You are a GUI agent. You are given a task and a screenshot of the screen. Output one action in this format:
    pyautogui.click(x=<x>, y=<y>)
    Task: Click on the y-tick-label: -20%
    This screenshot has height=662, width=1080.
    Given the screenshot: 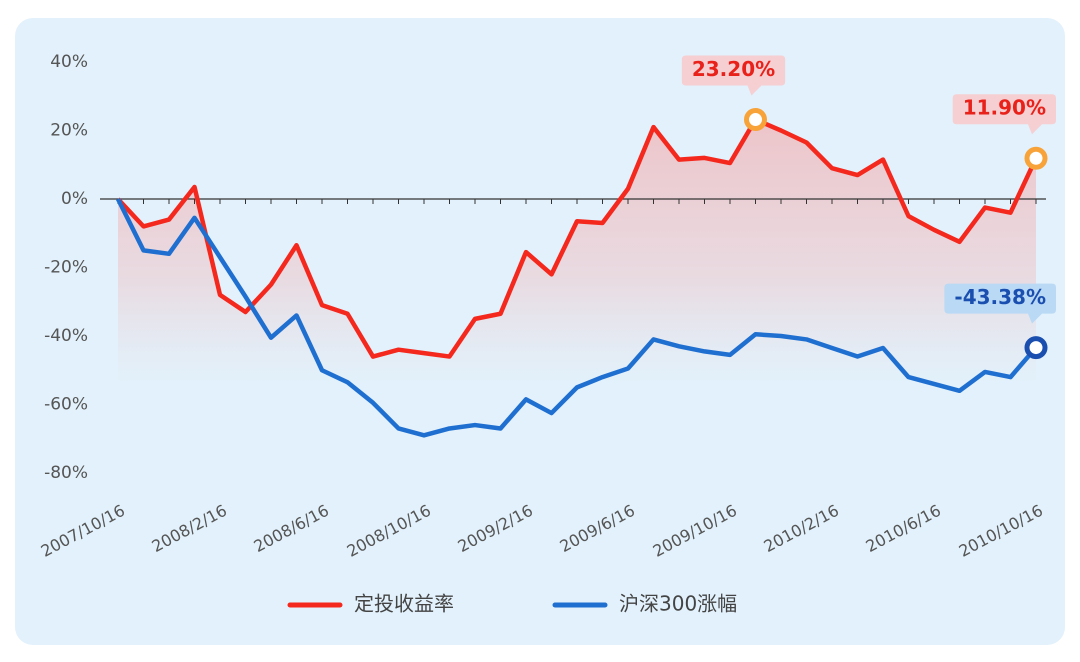 What is the action you would take?
    pyautogui.click(x=66, y=268)
    